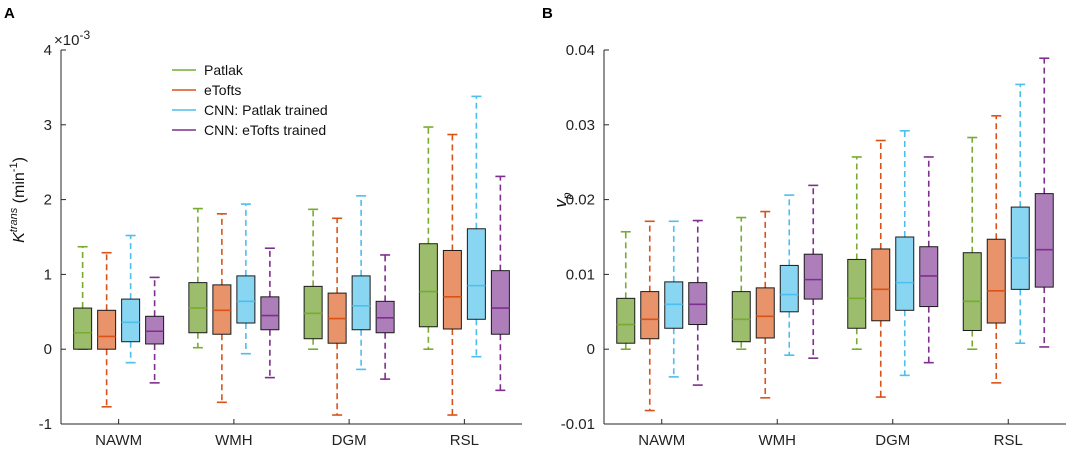 This screenshot has height=457, width=1084. Describe the element at coordinates (1044, 240) in the screenshot. I see `panel-b-box-cnn-etofts-rsl-iqr` at that location.